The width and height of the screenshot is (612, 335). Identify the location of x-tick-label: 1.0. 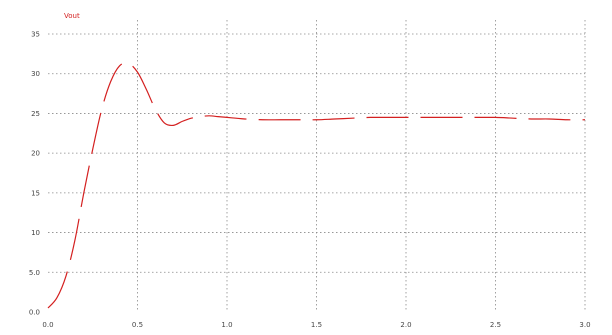
(226, 325).